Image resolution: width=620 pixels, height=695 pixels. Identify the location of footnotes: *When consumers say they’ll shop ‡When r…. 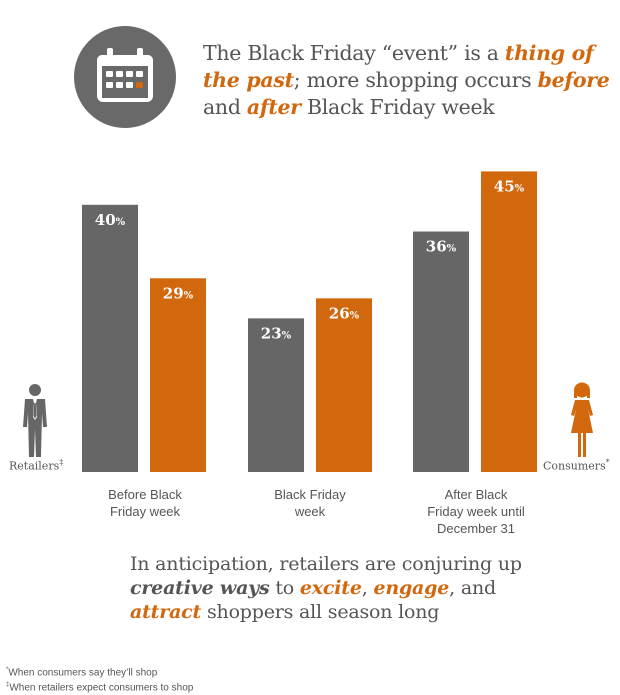
(99, 679).